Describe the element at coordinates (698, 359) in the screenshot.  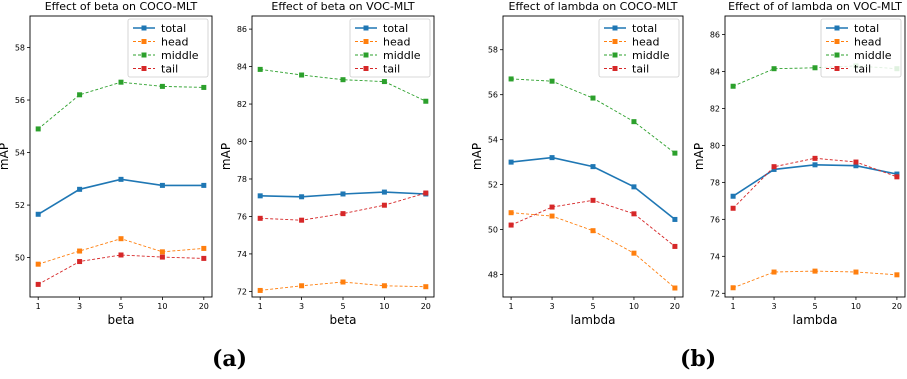
I see `panel-label-b: (b)` at that location.